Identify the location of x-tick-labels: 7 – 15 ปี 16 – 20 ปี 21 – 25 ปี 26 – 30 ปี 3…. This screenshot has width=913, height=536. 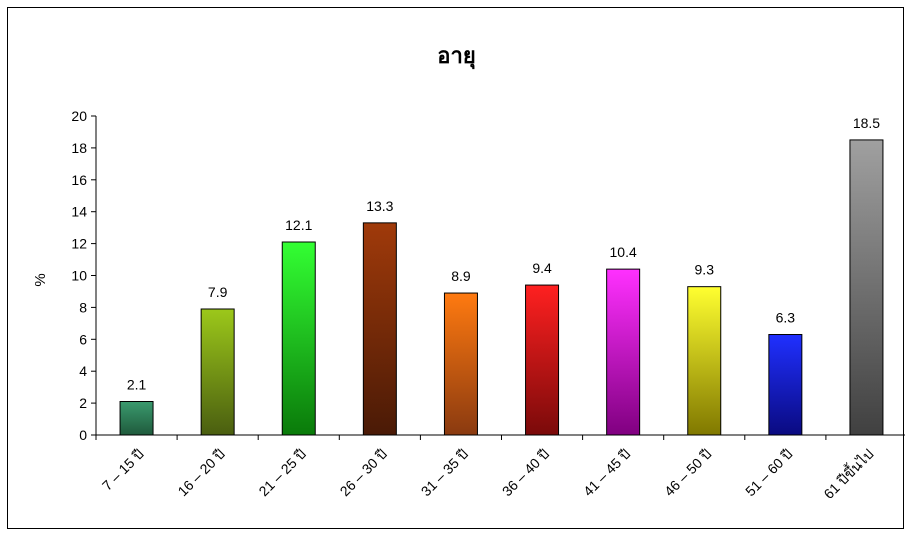
(488, 473).